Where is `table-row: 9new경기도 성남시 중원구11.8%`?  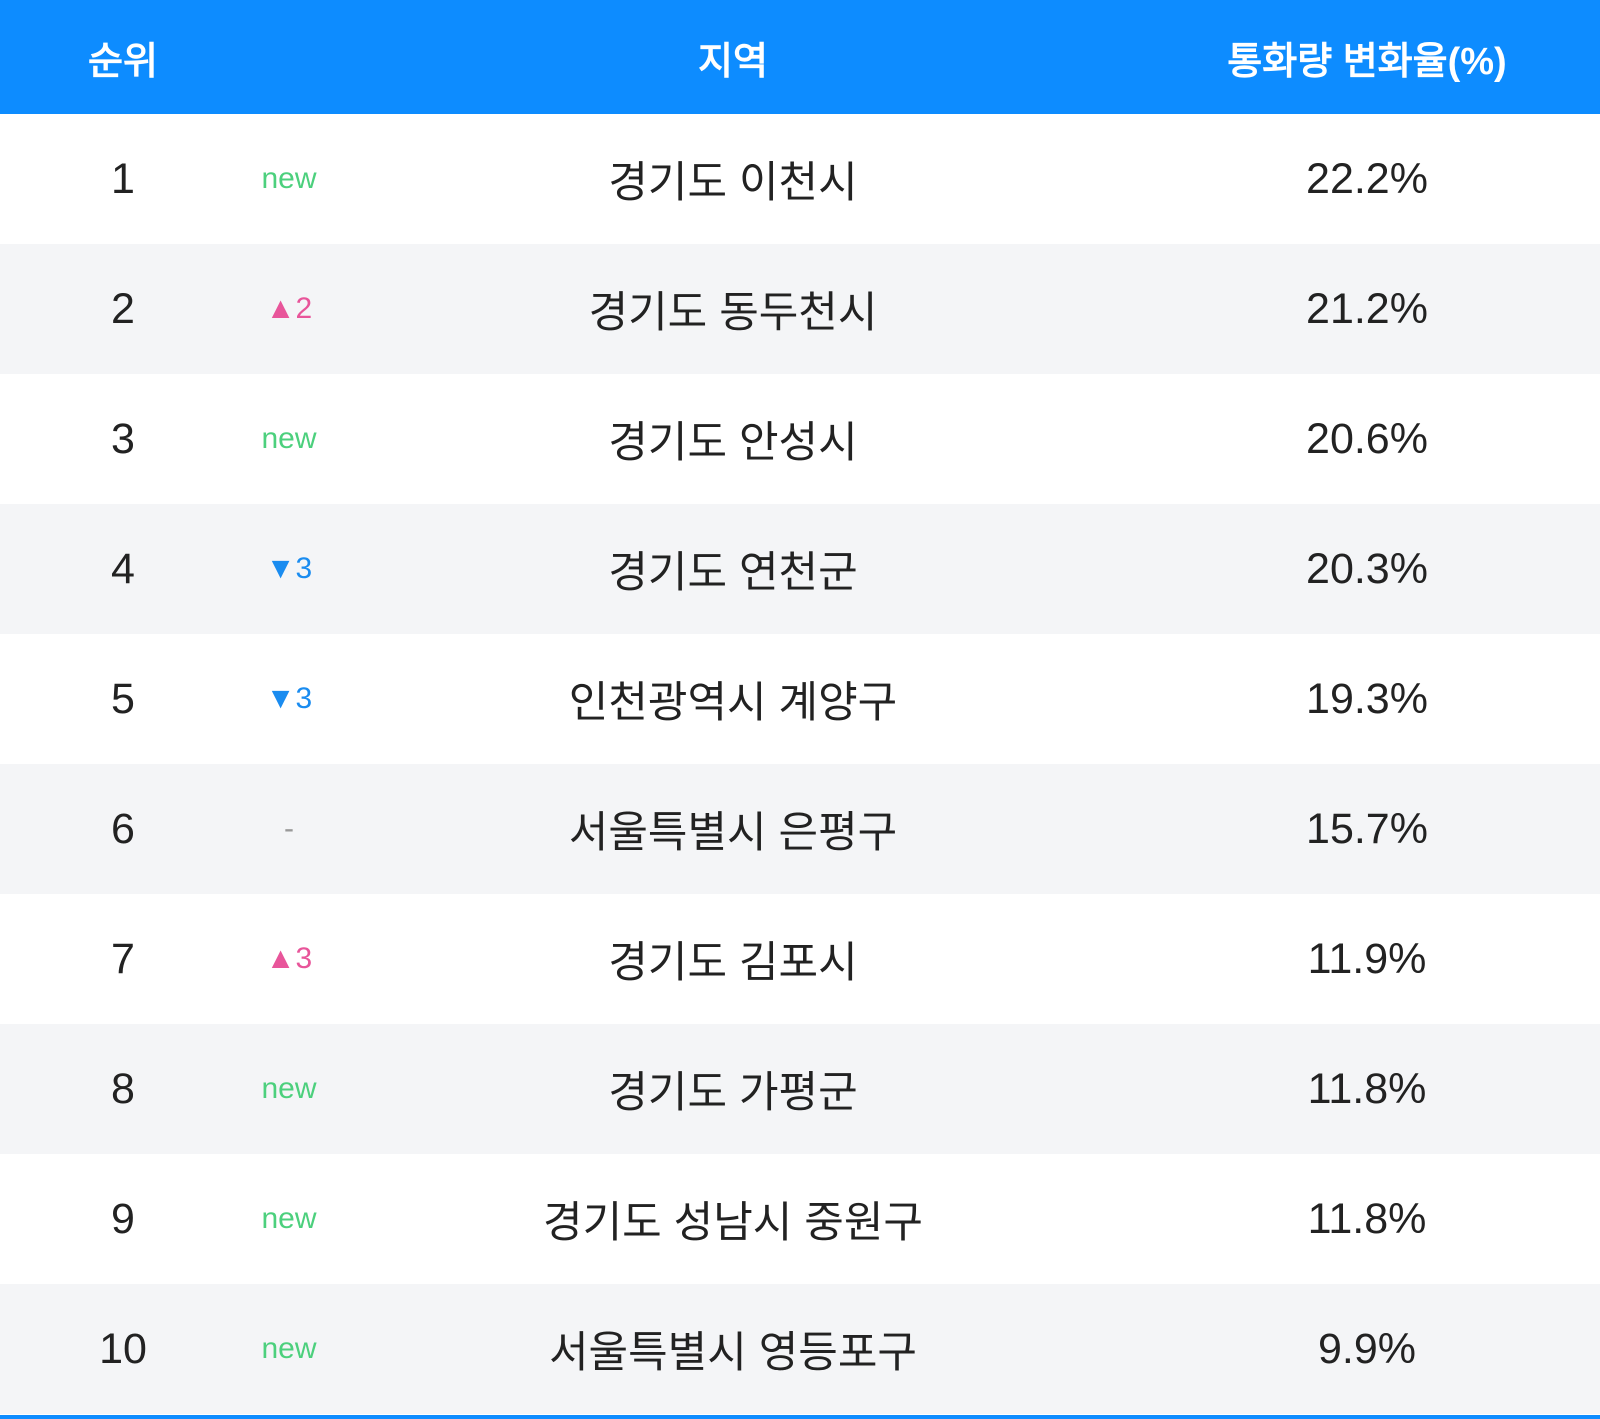 table-row: 9new경기도 성남시 중원구11.8% is located at coordinates (800, 1219).